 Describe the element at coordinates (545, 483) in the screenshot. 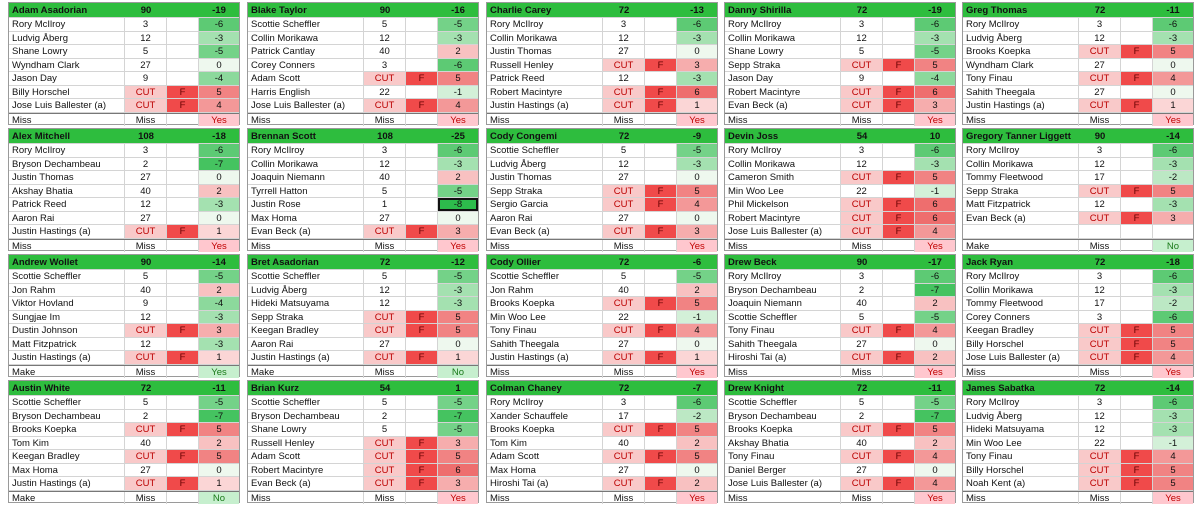

I see `player-name: Hiroshi Tai (a)` at that location.